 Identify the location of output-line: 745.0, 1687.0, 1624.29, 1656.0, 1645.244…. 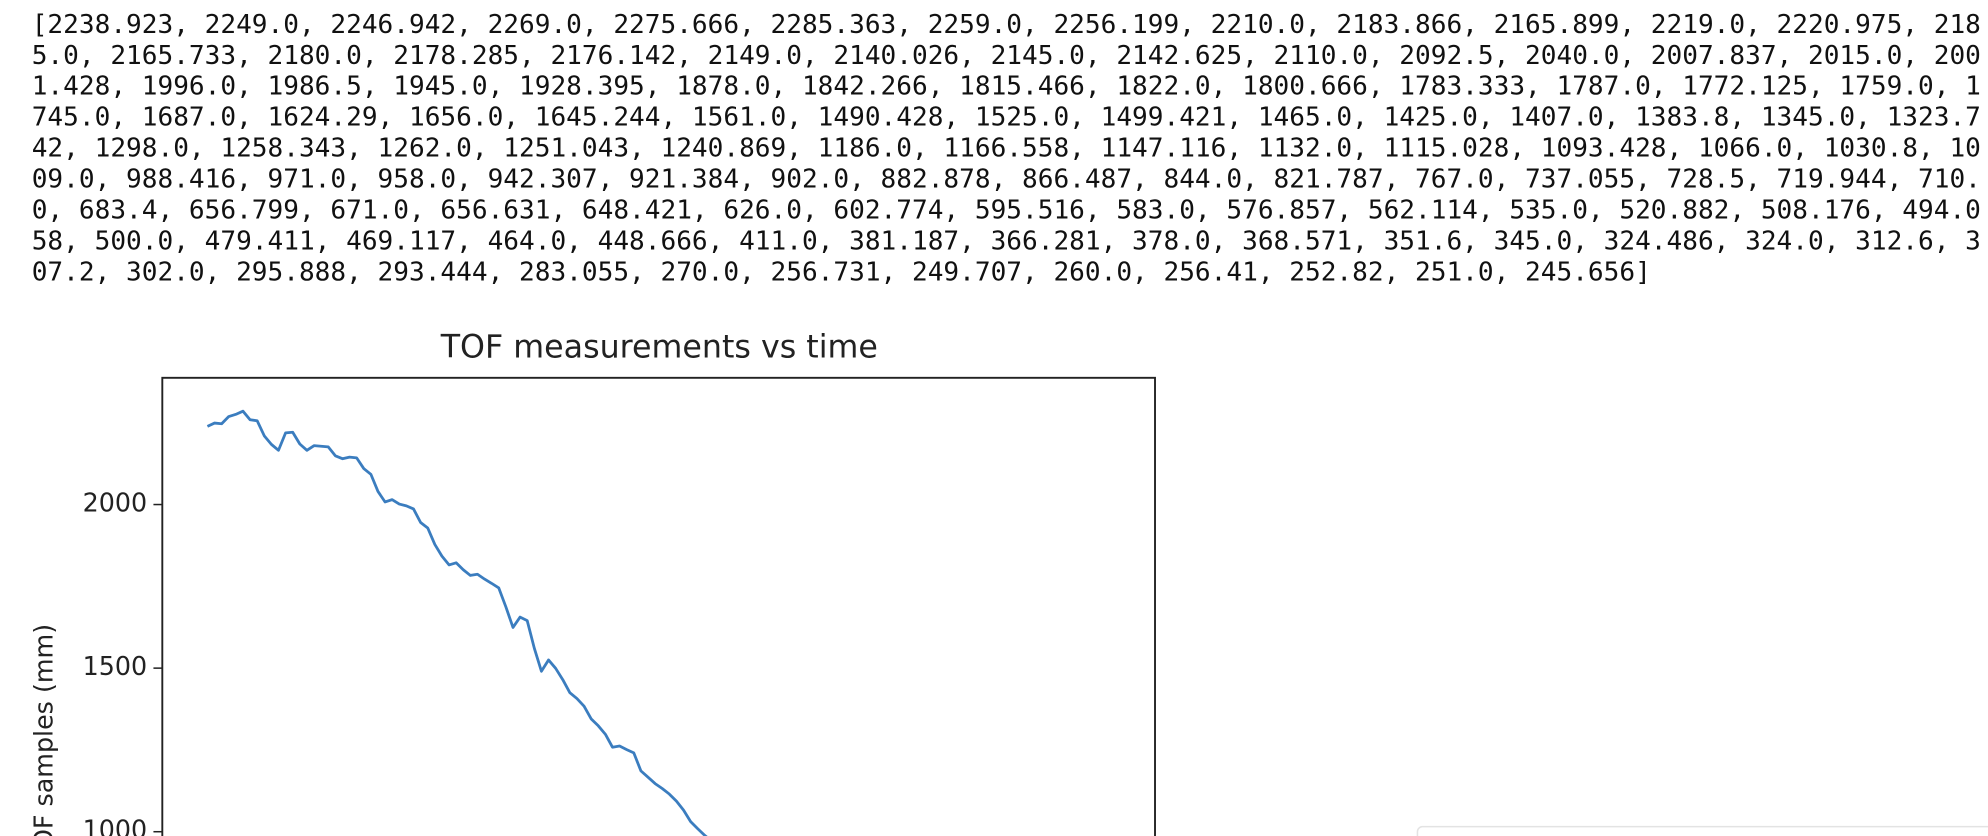
(1006, 118).